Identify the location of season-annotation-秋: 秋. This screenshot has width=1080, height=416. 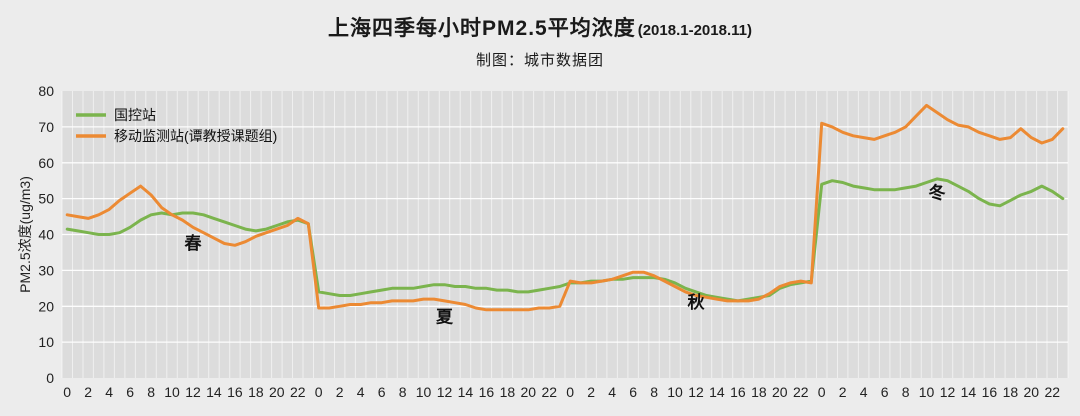
(697, 302).